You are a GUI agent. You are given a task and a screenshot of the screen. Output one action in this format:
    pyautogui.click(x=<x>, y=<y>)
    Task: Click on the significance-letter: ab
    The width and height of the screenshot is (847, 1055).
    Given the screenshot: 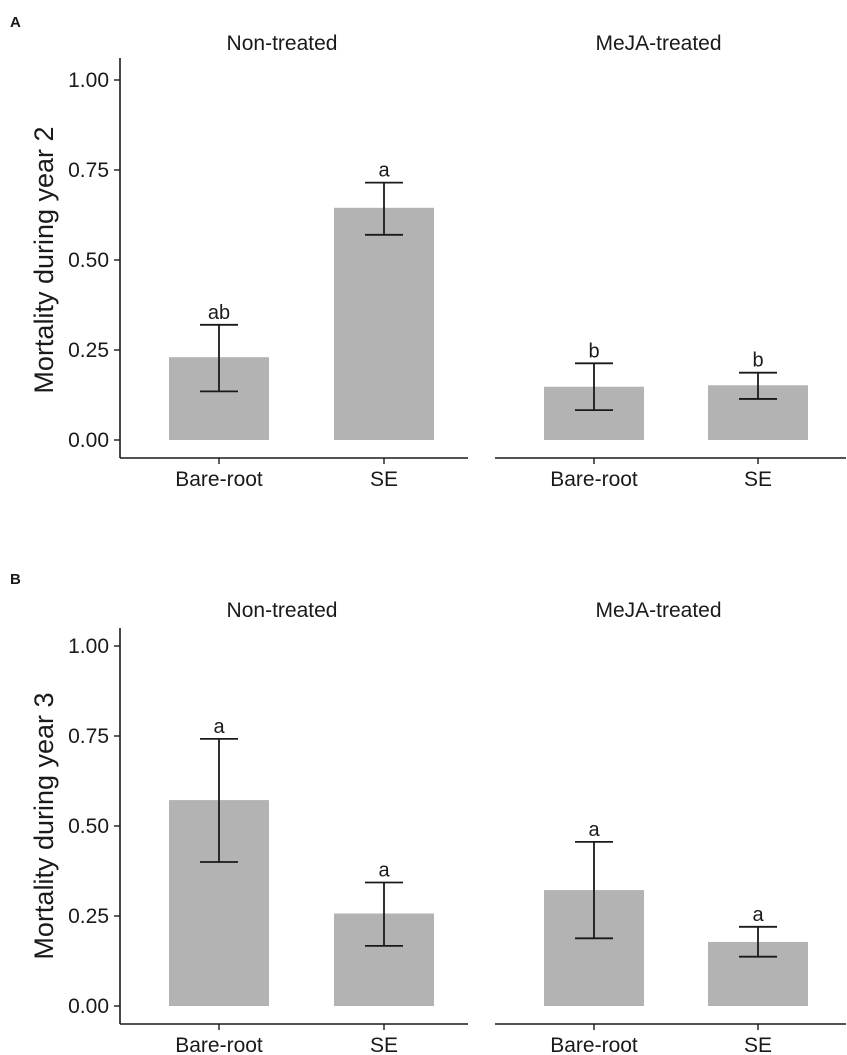 What is the action you would take?
    pyautogui.click(x=219, y=313)
    